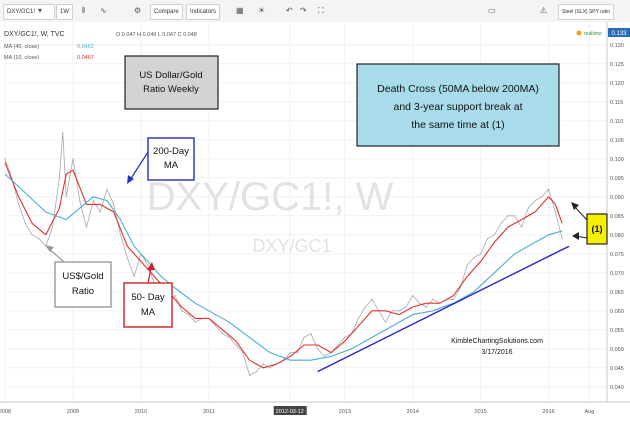  I want to click on x-tick-label: 2010, so click(141, 412).